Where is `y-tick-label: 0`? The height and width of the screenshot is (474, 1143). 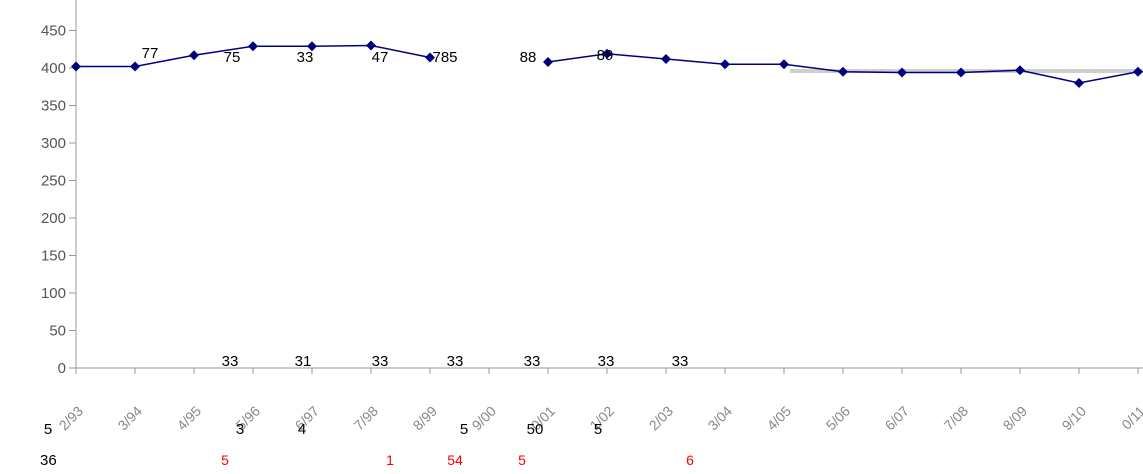
y-tick-label: 0 is located at coordinates (62, 368).